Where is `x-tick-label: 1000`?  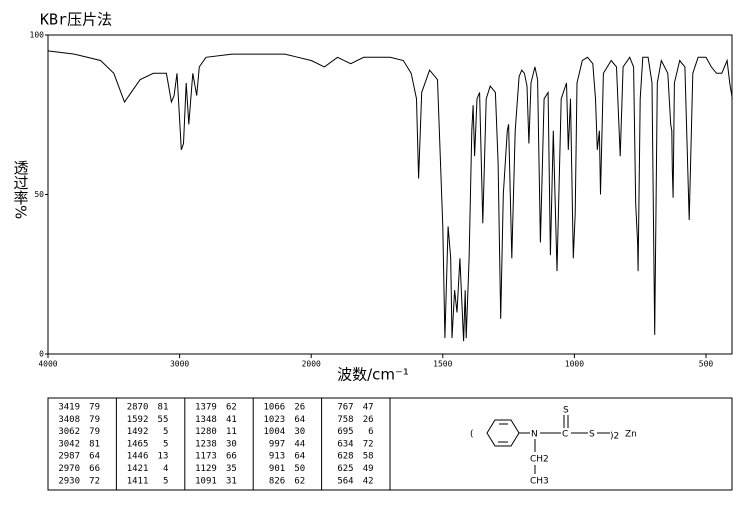 x-tick-label: 1000 is located at coordinates (574, 364).